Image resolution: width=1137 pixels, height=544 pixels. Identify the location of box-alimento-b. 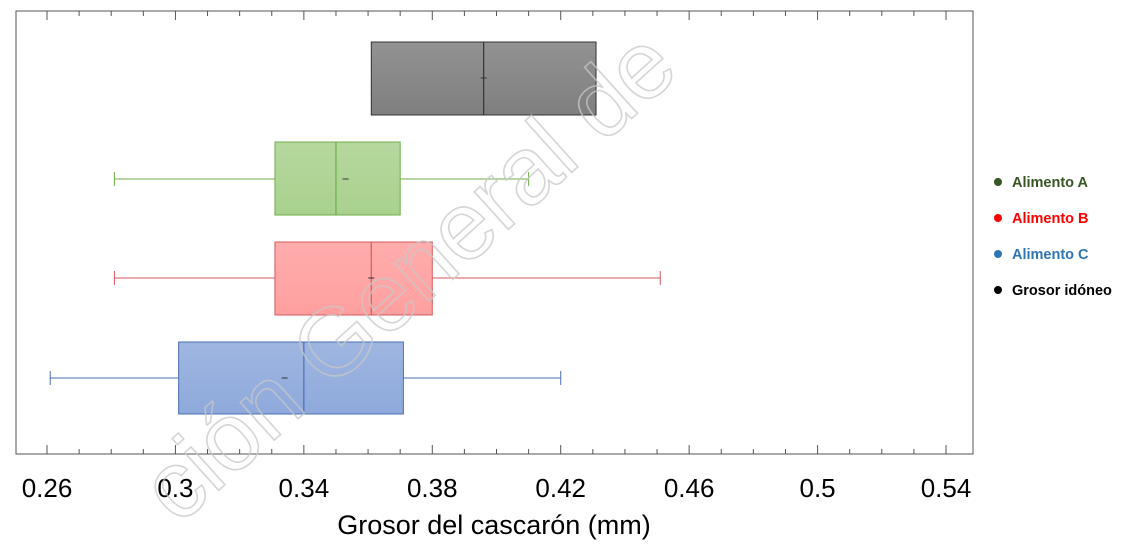
(387, 278).